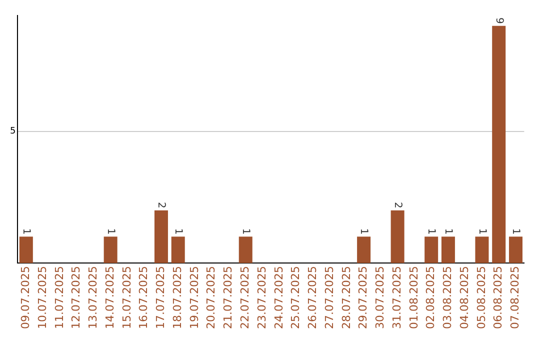 Image resolution: width=540 pixels, height=340 pixels. I want to click on x-tick-label: 27.07.2025, so click(329, 298).